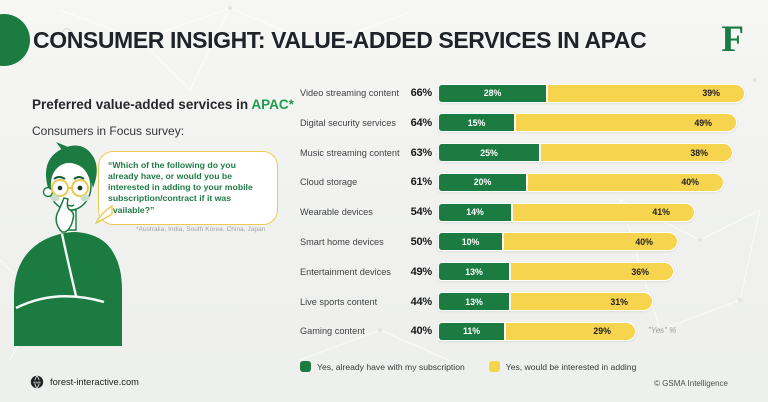 This screenshot has height=402, width=768. Describe the element at coordinates (94, 382) in the screenshot. I see `website-text: forest-interactive.com` at that location.